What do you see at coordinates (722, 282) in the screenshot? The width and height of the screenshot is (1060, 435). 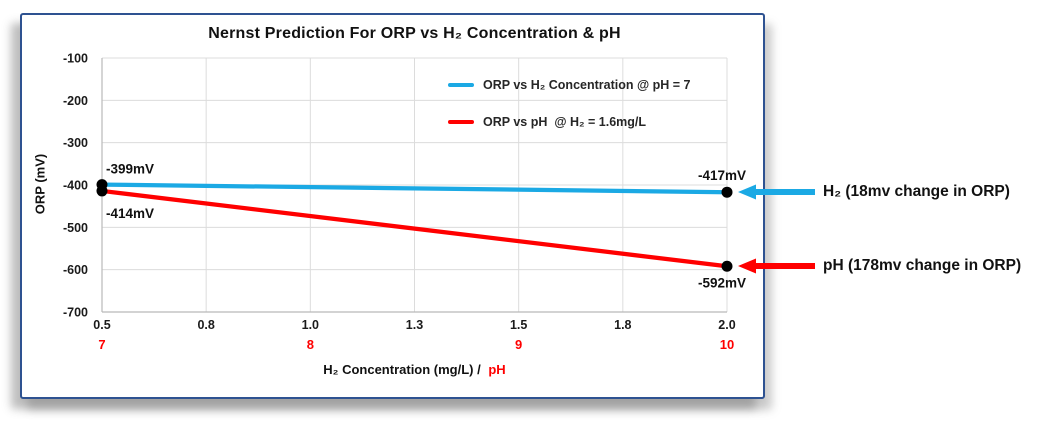 I see `data-point-label: -592mV` at bounding box center [722, 282].